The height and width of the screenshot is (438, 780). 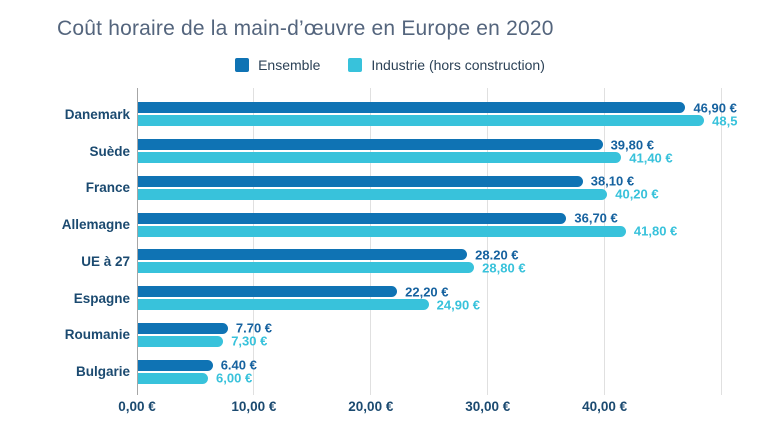 What do you see at coordinates (254, 406) in the screenshot?
I see `x-tick-label: 10,00 €` at bounding box center [254, 406].